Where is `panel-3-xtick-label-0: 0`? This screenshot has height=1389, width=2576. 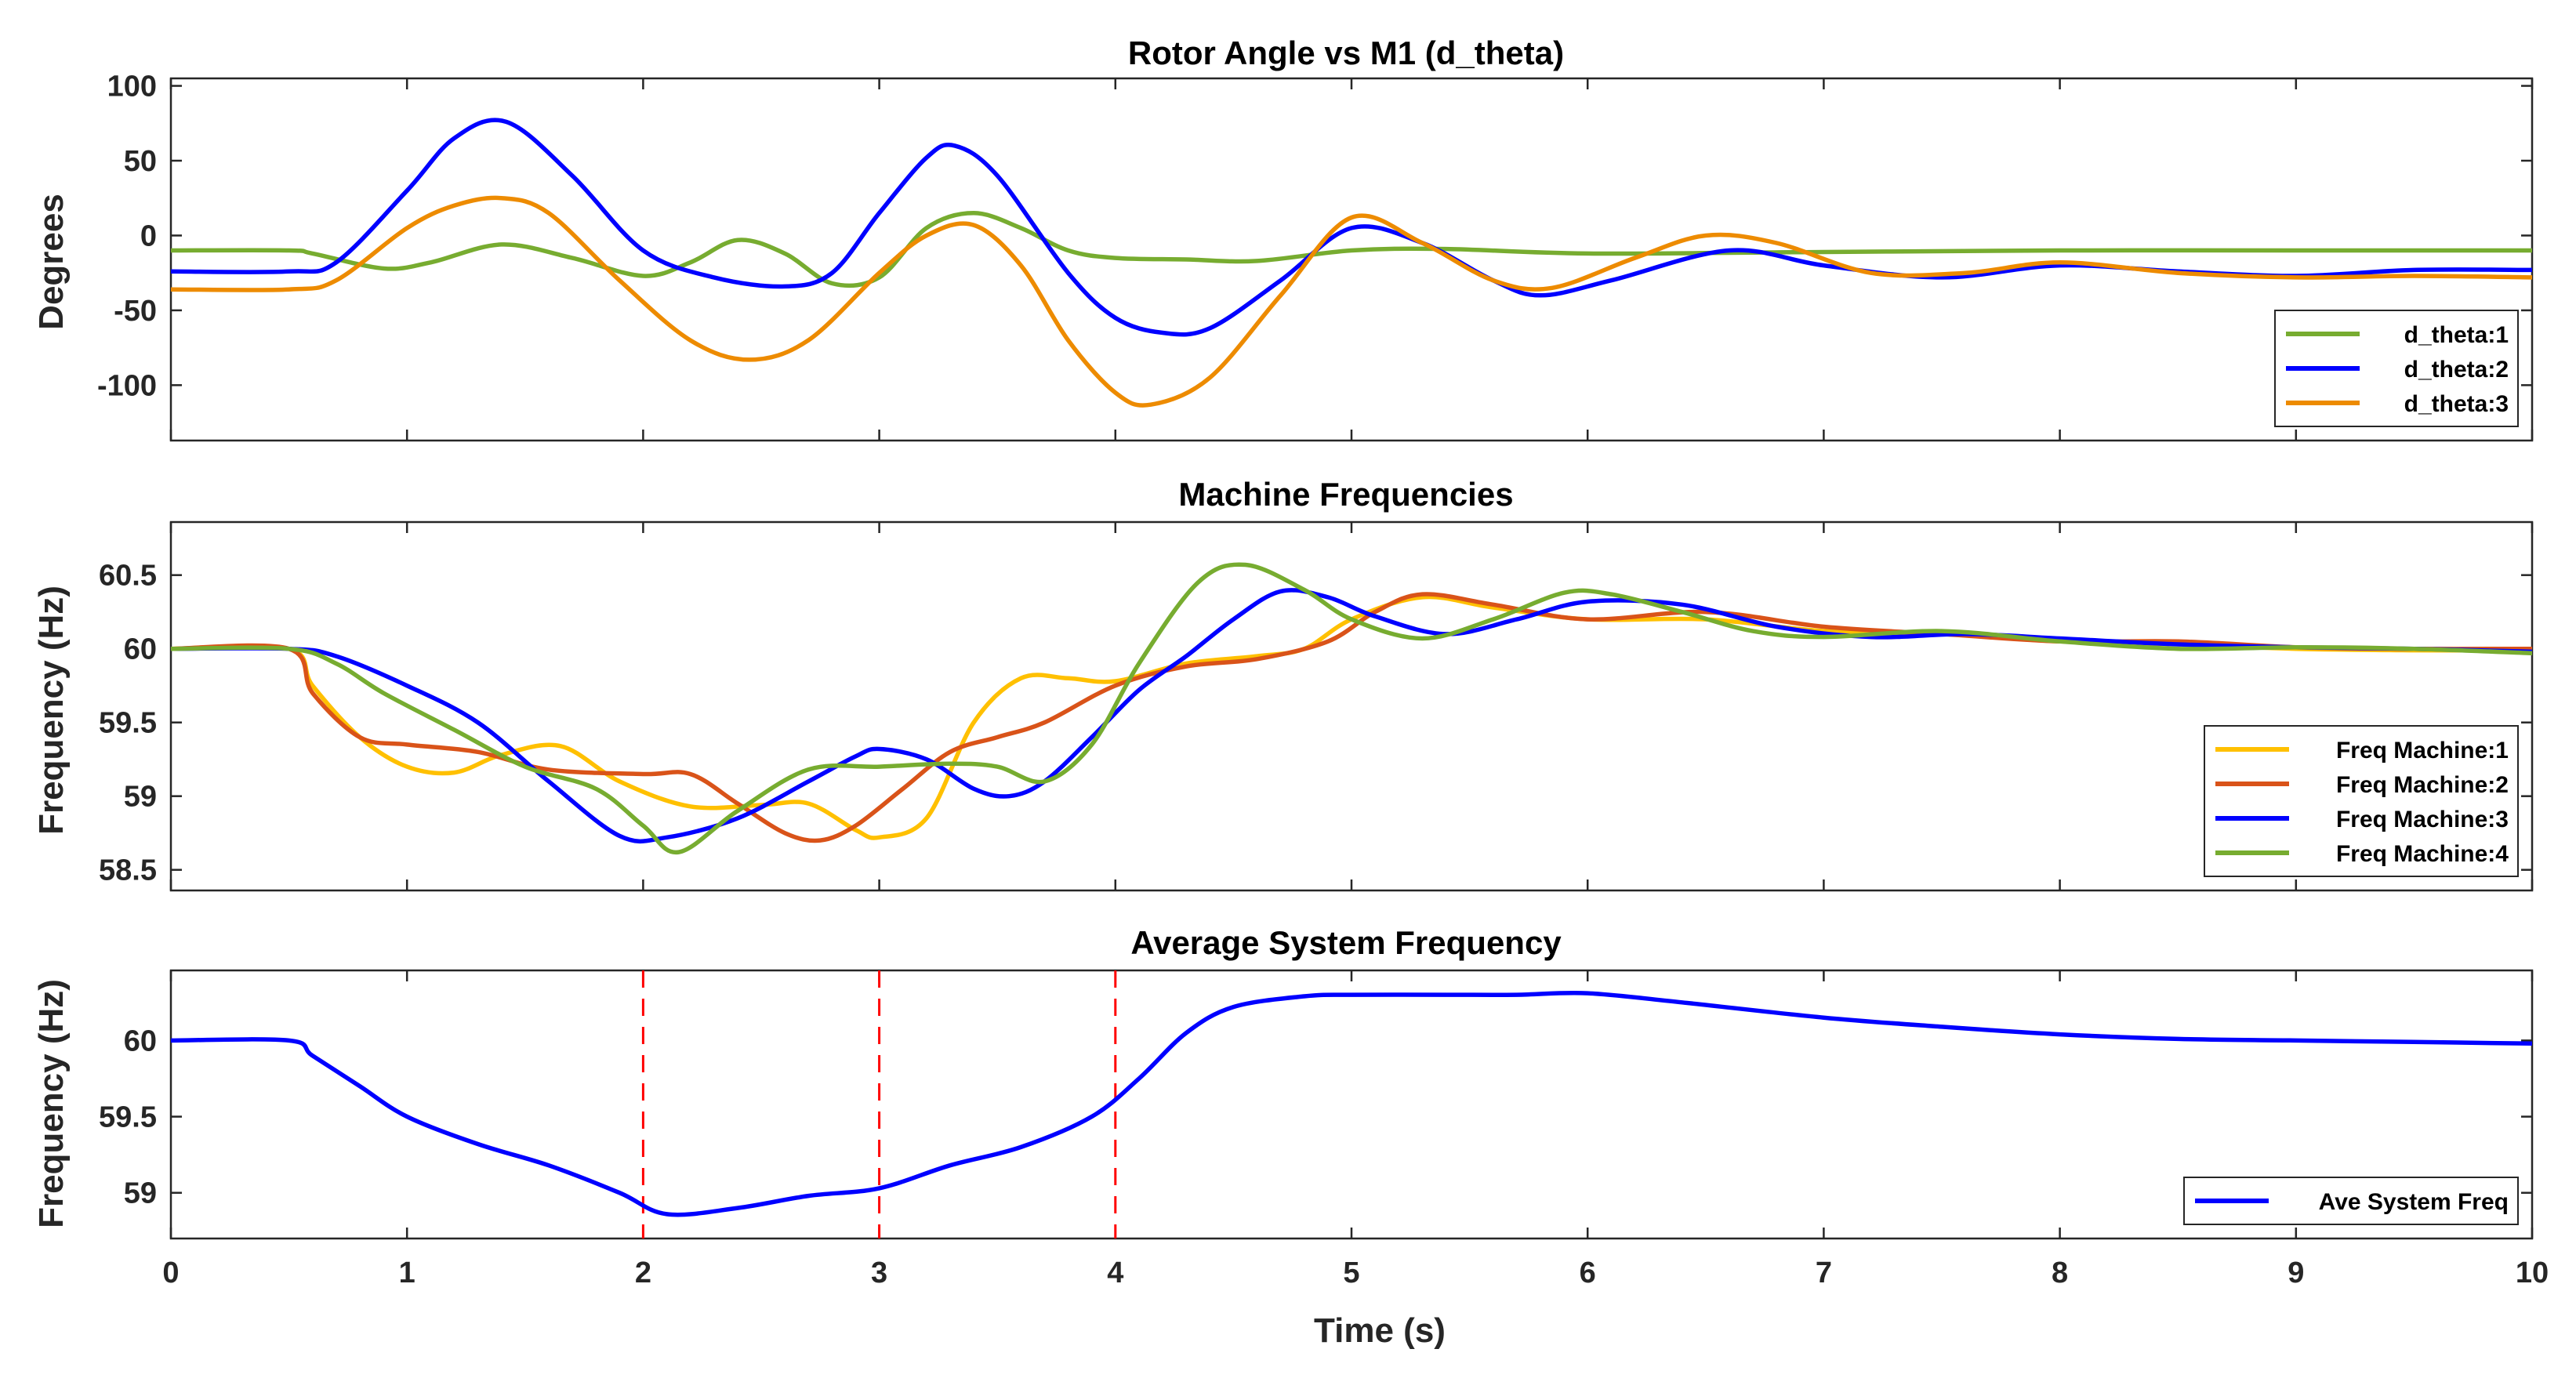
panel-3-xtick-label-0: 0 is located at coordinates (170, 1273).